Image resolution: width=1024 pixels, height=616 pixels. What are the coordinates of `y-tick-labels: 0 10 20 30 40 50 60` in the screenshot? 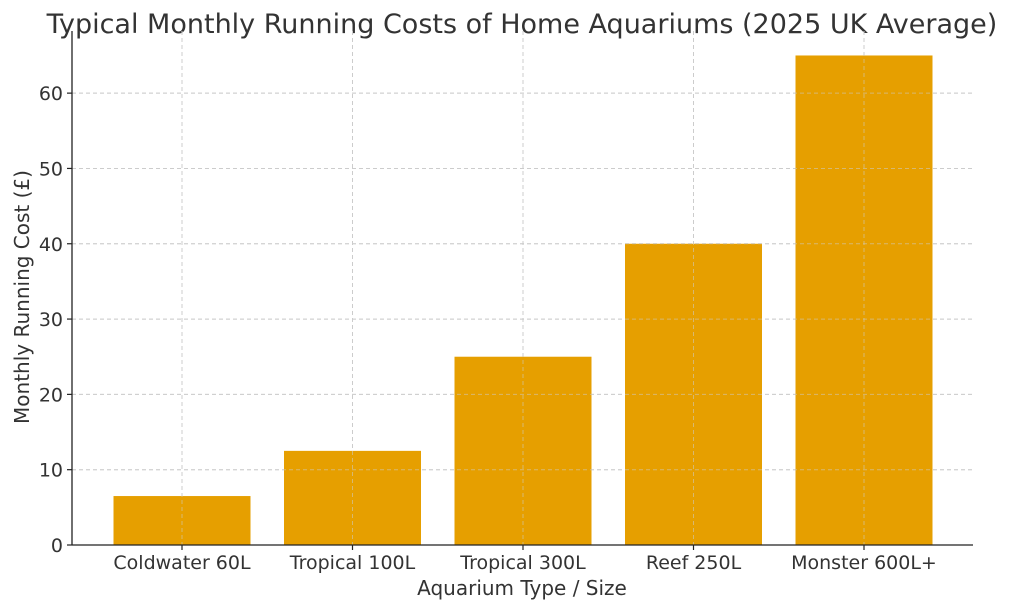 It's located at (51, 320).